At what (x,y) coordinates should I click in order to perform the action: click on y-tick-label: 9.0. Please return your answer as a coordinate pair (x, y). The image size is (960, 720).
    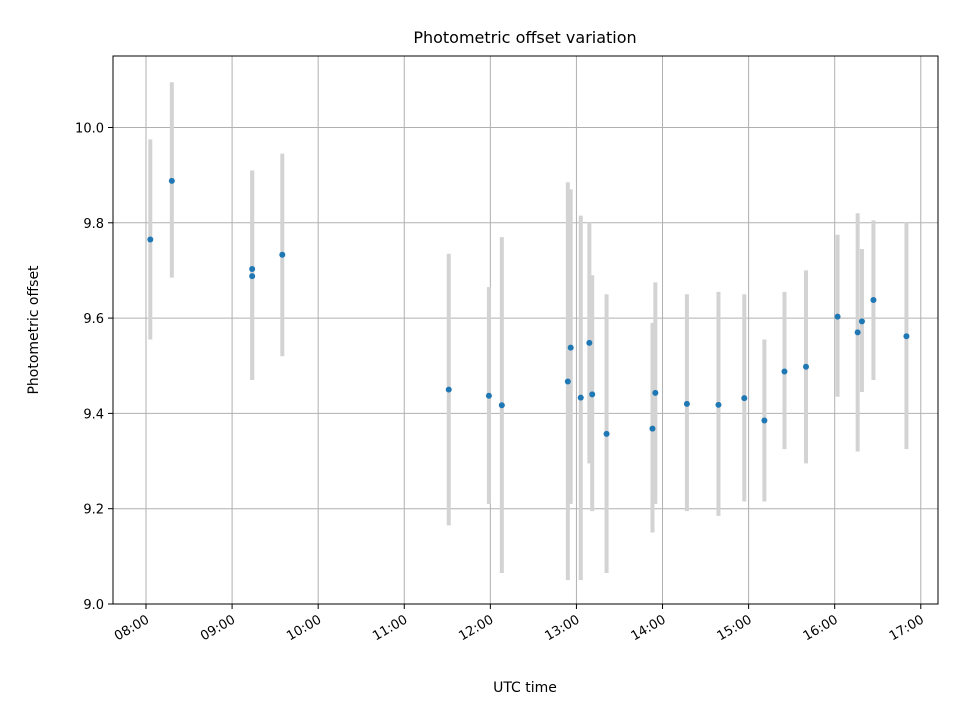
    Looking at the image, I should click on (93, 605).